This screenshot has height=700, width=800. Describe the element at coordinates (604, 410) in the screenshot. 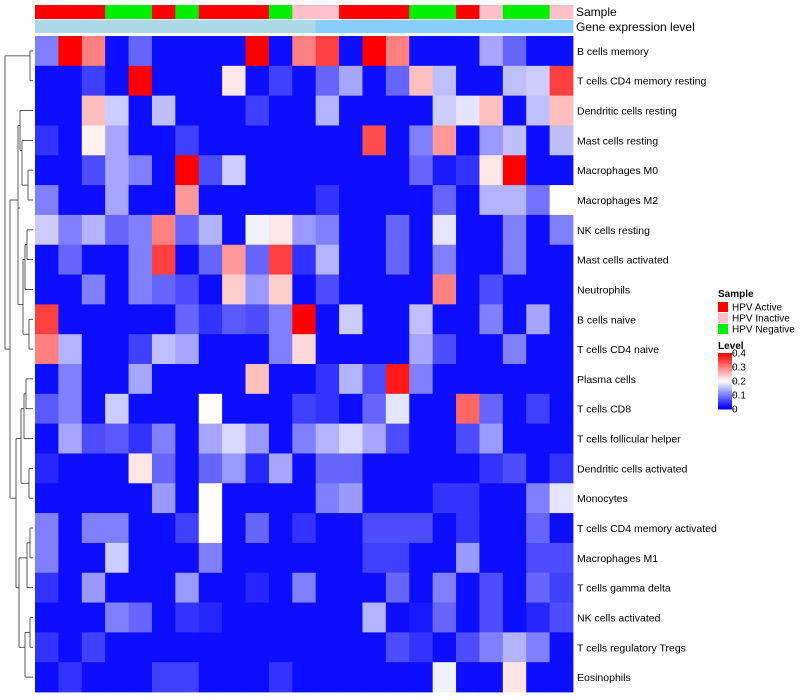

I see `row-label: T cells CD8` at that location.